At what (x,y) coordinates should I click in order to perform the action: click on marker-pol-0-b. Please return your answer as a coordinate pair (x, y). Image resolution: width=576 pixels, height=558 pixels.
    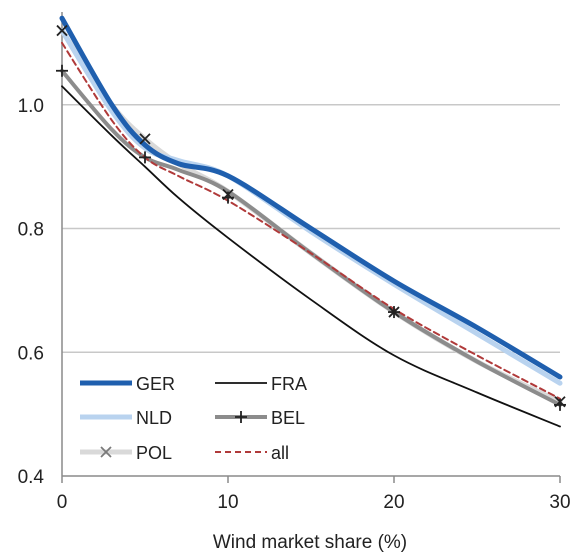
    Looking at the image, I should click on (62, 30).